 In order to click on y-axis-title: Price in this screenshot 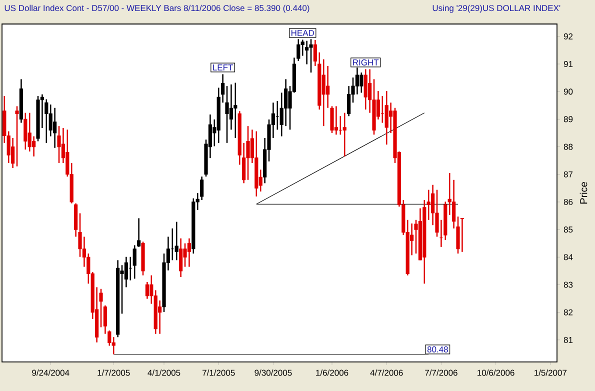, I will do `click(584, 193)`.